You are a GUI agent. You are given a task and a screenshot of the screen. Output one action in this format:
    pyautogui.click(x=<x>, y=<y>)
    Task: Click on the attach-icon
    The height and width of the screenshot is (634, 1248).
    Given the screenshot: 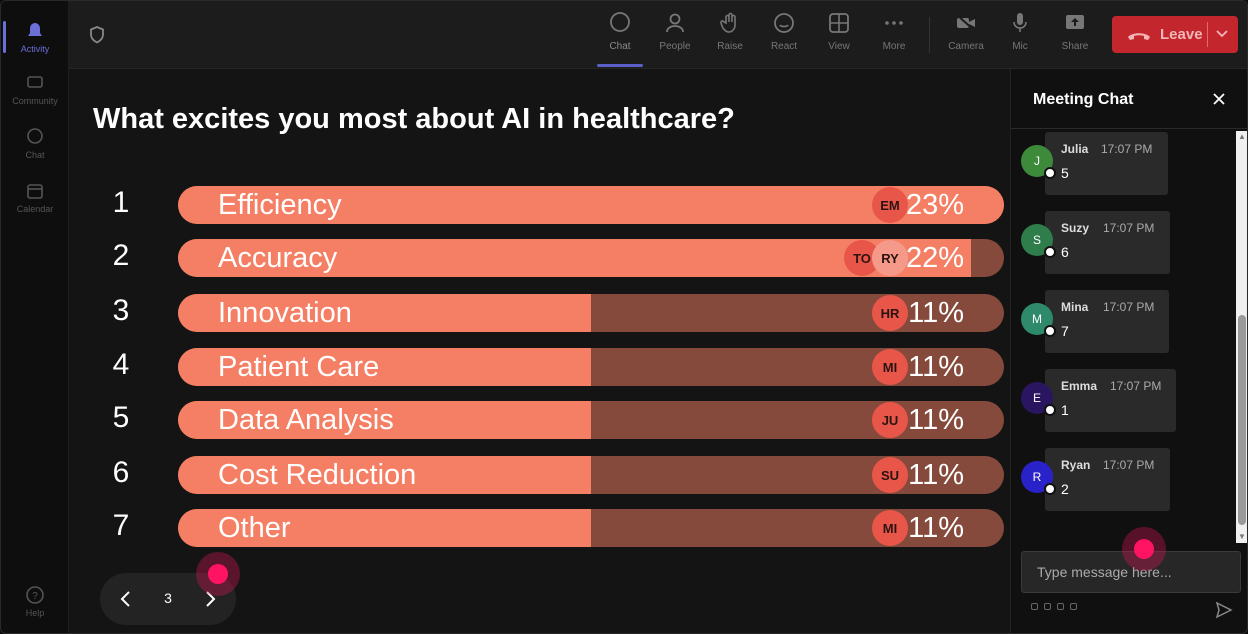 What is the action you would take?
    pyautogui.click(x=1047, y=606)
    